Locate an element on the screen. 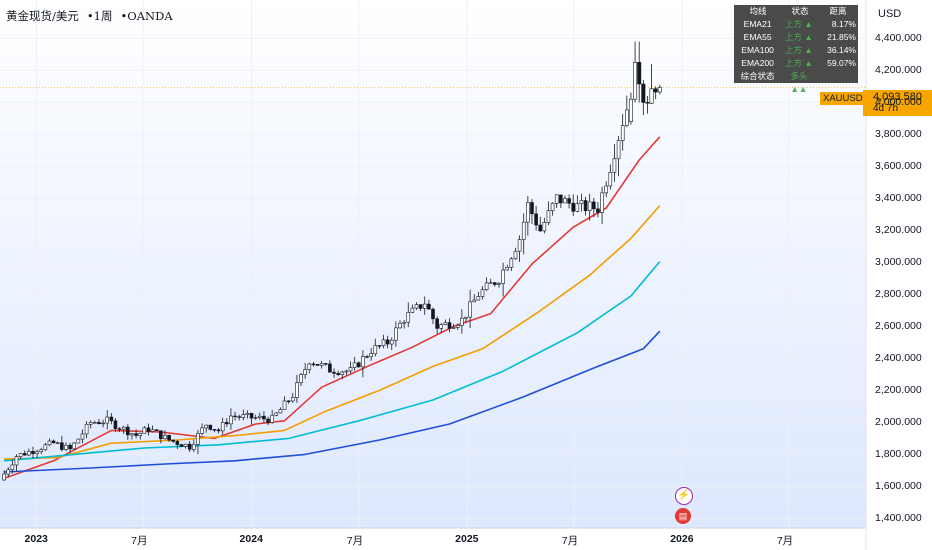  ema-row-55: EMA55 上方 ▲ 21.85% is located at coordinates (796, 37).